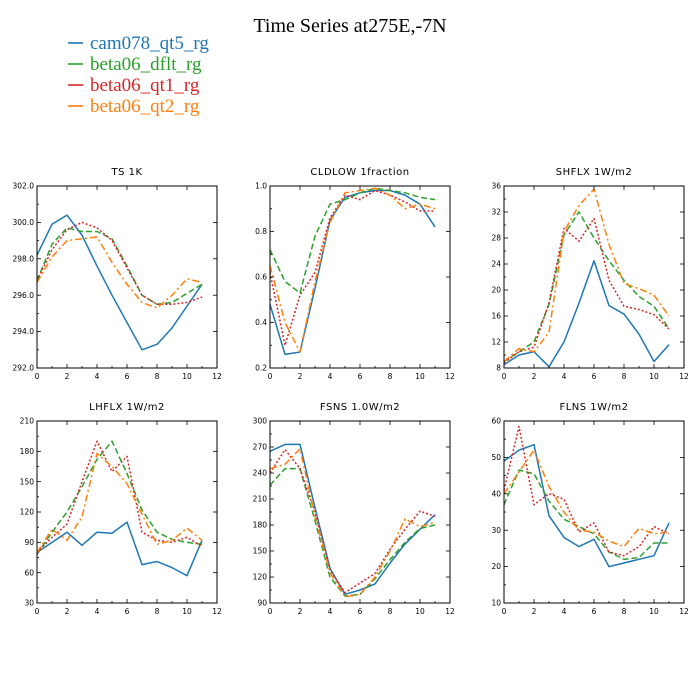  Describe the element at coordinates (360, 407) in the screenshot. I see `panel-title: FSNS 1.0W/m2` at that location.